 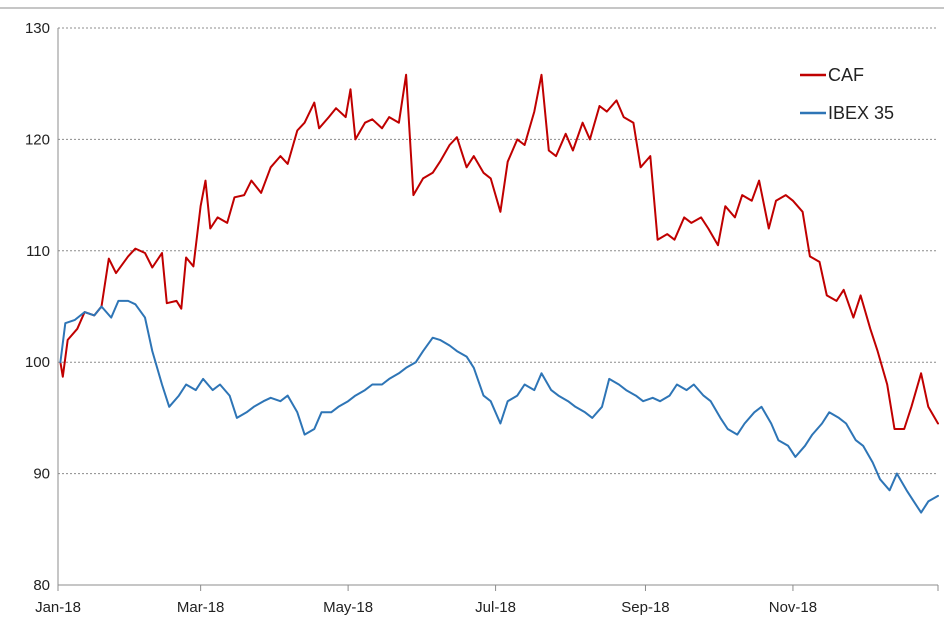 I want to click on x-axis-tick-labels: Jan-18 Mar-18 May-18 Jul-18 Sep-18 Nov-18, so click(x=426, y=607).